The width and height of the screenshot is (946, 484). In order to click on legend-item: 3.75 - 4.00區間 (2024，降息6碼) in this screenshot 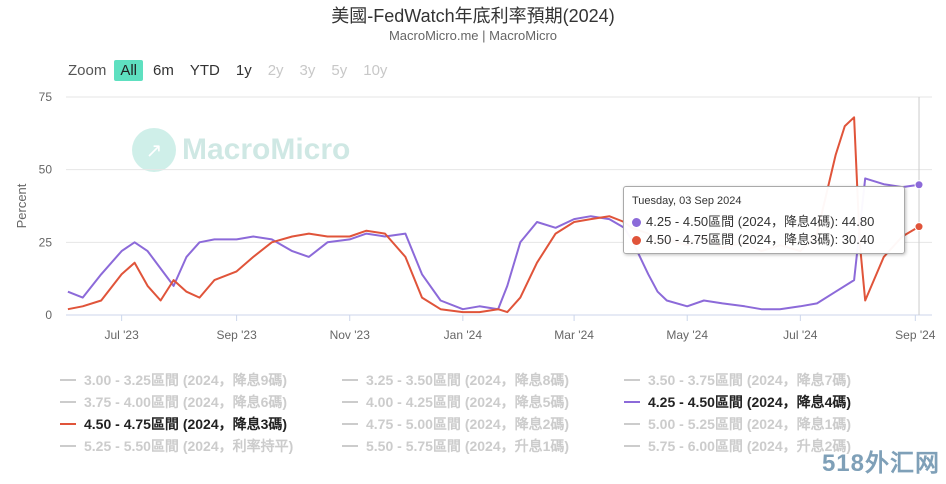, I will do `click(173, 402)`.